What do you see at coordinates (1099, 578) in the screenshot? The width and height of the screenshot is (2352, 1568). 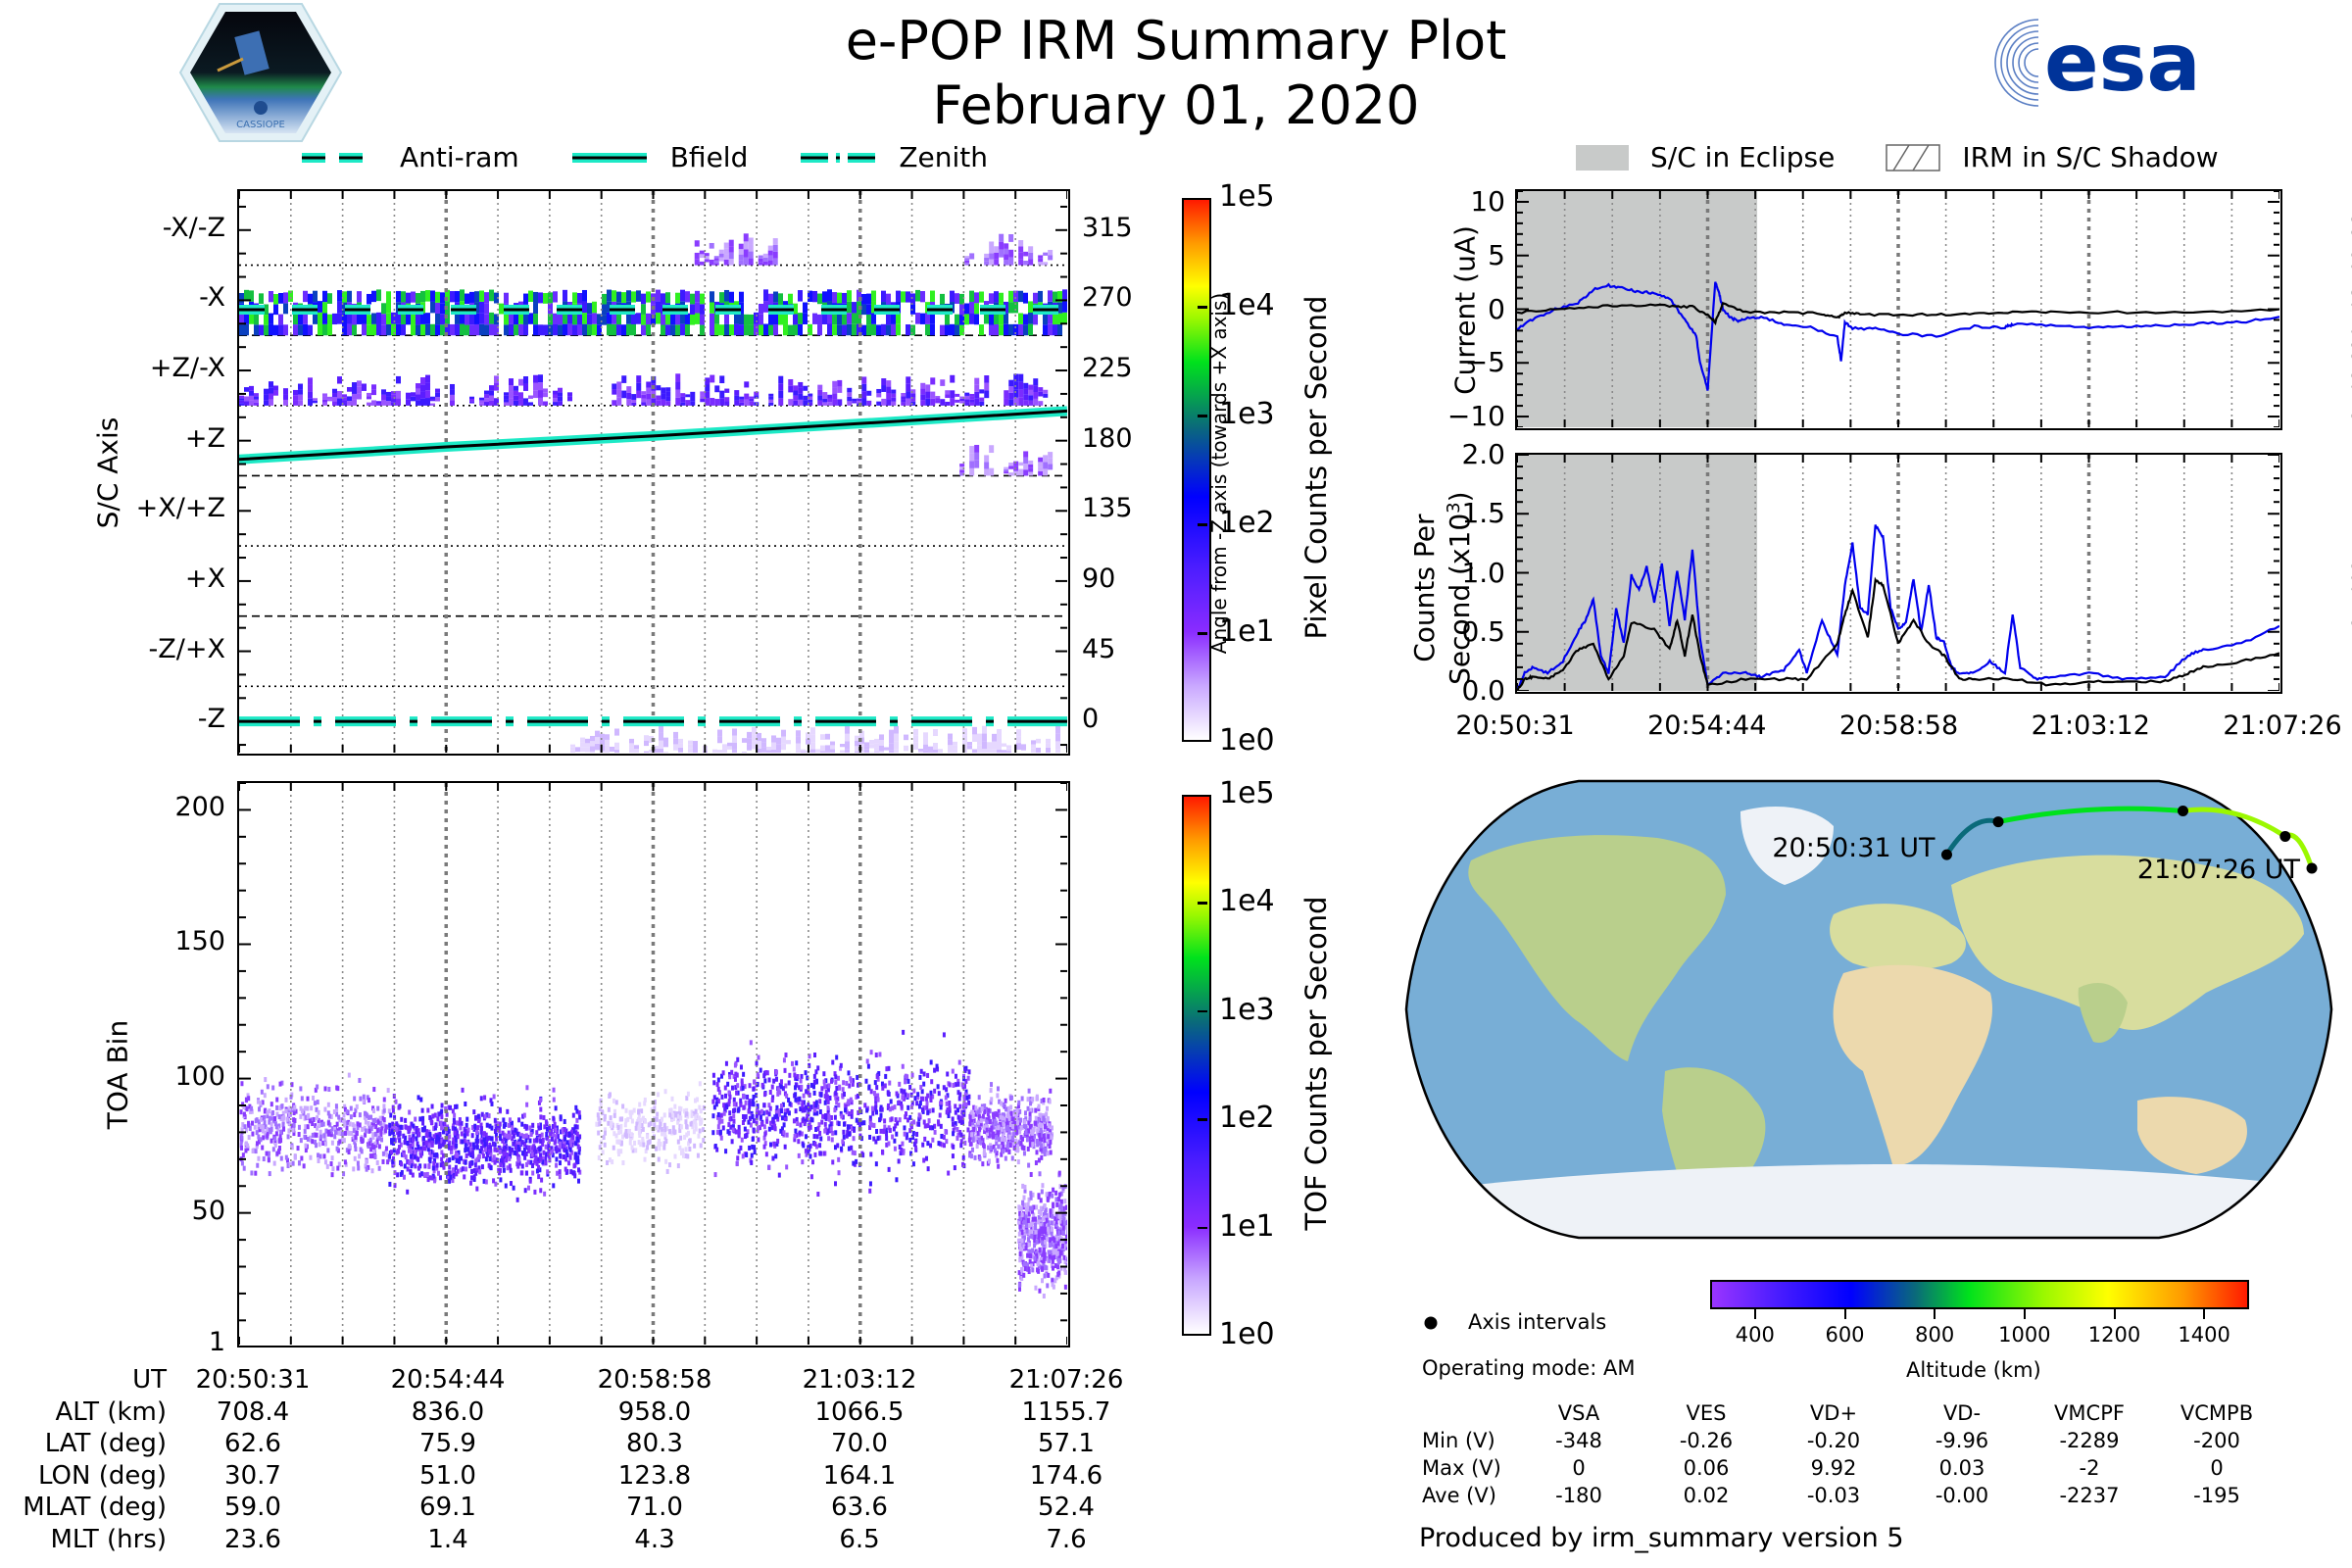 I see `angle-tick-label: 90` at bounding box center [1099, 578].